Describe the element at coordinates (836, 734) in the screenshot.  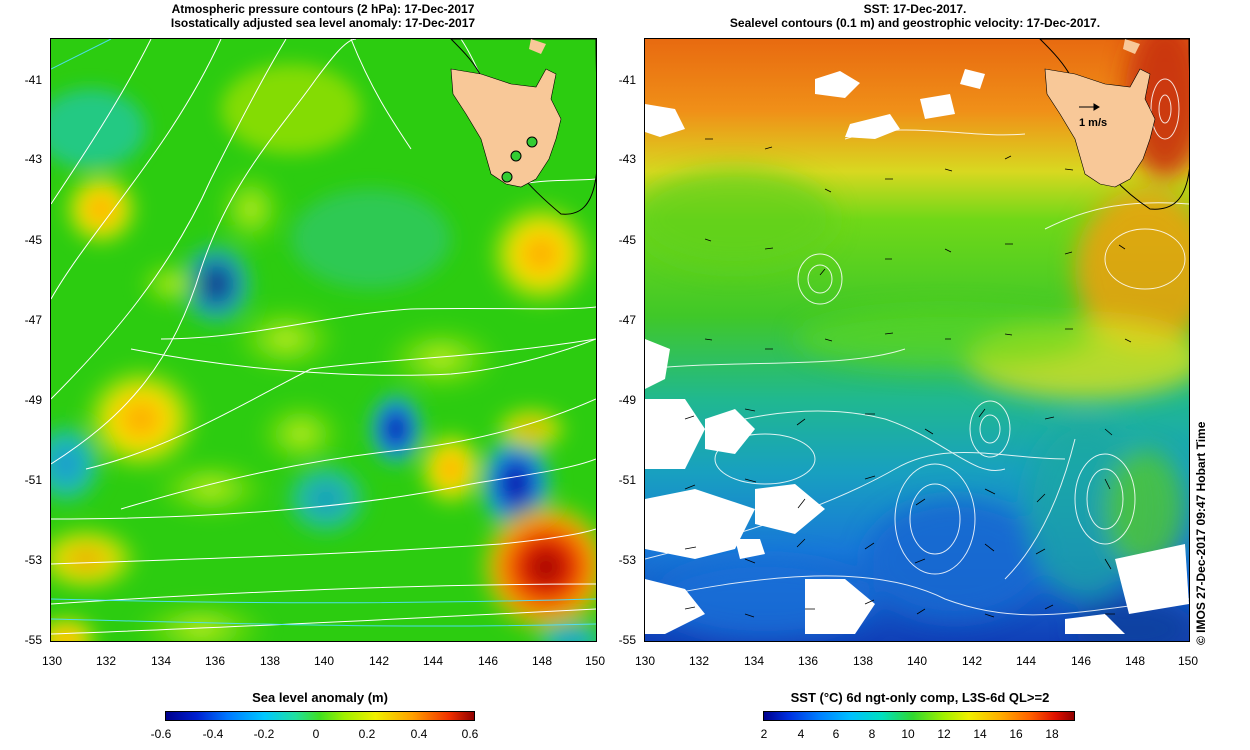
I see `sst-colorbar-label: 6` at that location.